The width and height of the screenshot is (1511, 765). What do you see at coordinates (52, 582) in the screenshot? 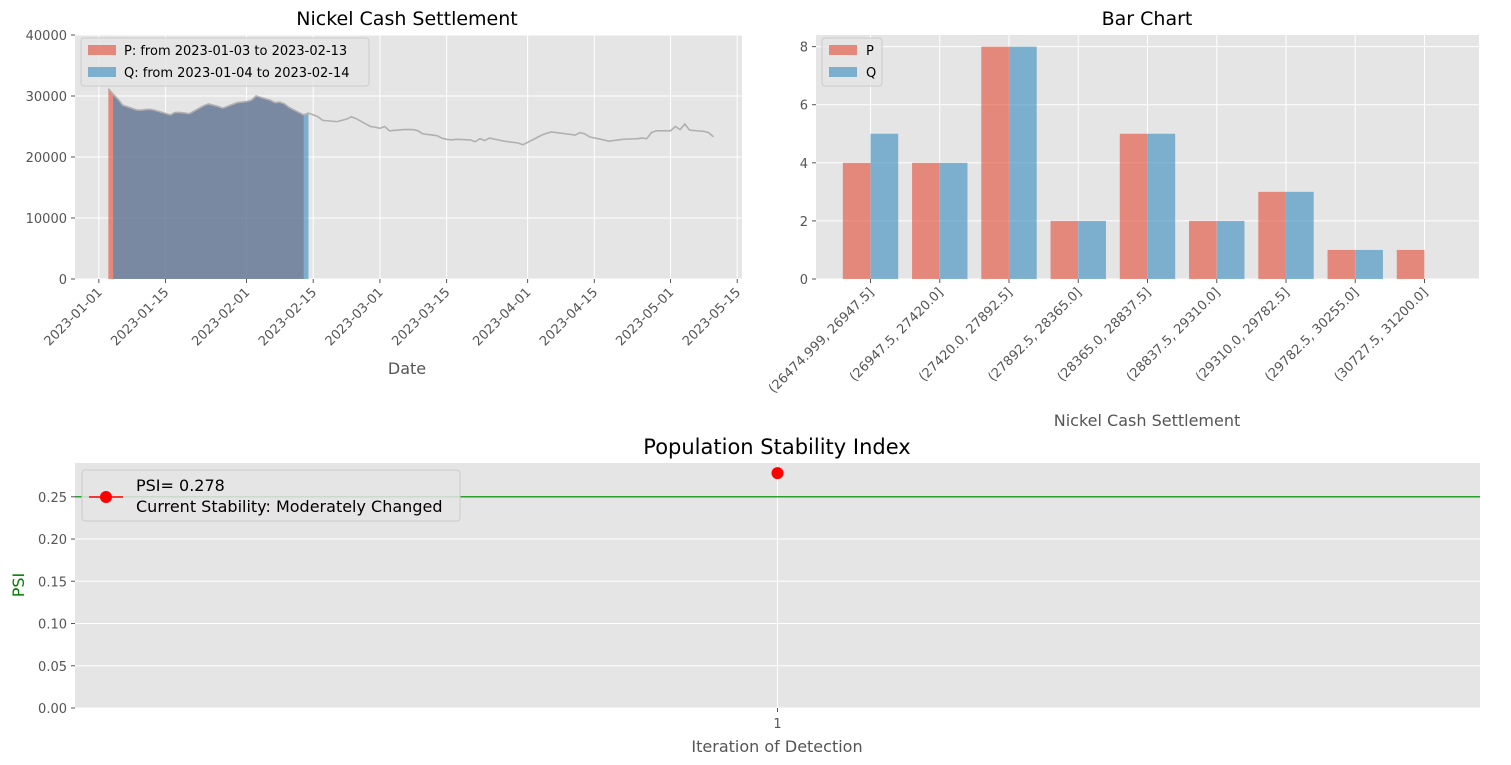
I see `chart3-y-tick-label: 0.15` at bounding box center [52, 582].